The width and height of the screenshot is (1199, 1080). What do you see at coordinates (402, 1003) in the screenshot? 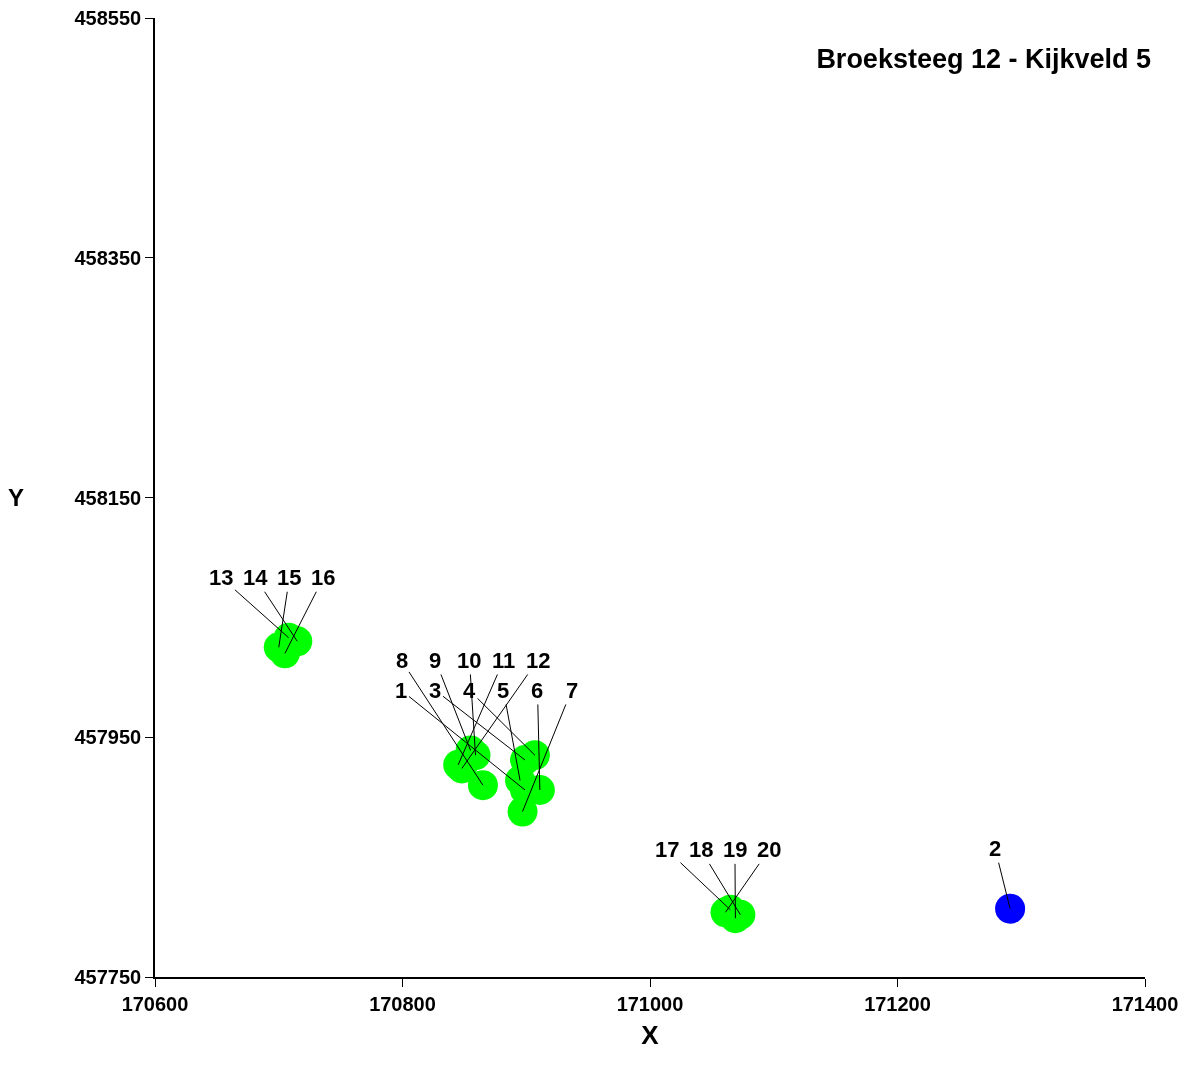
I see `x-tick-label: 170800` at bounding box center [402, 1003].